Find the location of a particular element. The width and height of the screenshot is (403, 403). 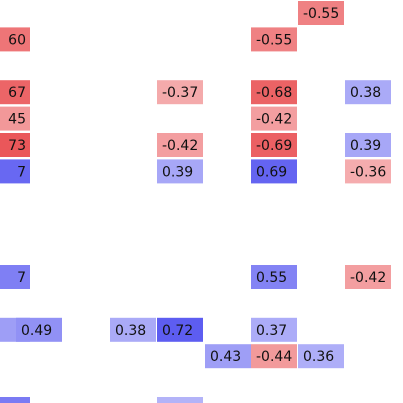

heatmap-cell-label: 60 is located at coordinates (17, 40).